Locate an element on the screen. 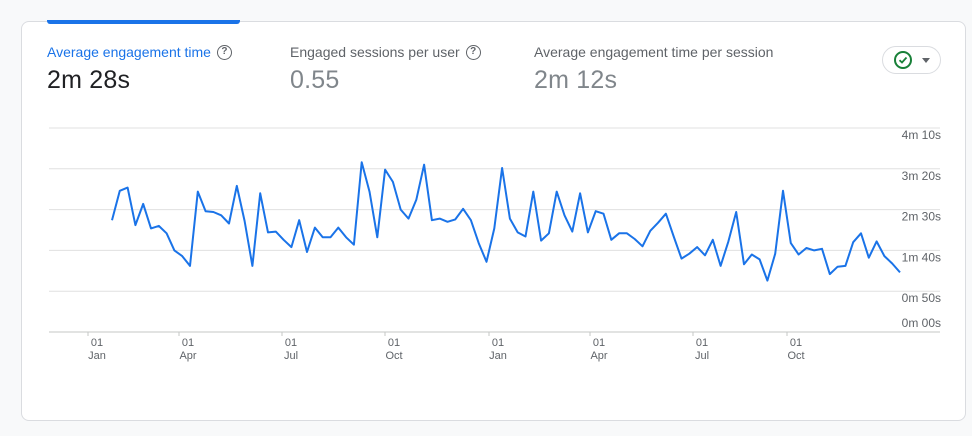 This screenshot has width=972, height=436. check-circle-icon is located at coordinates (902, 60).